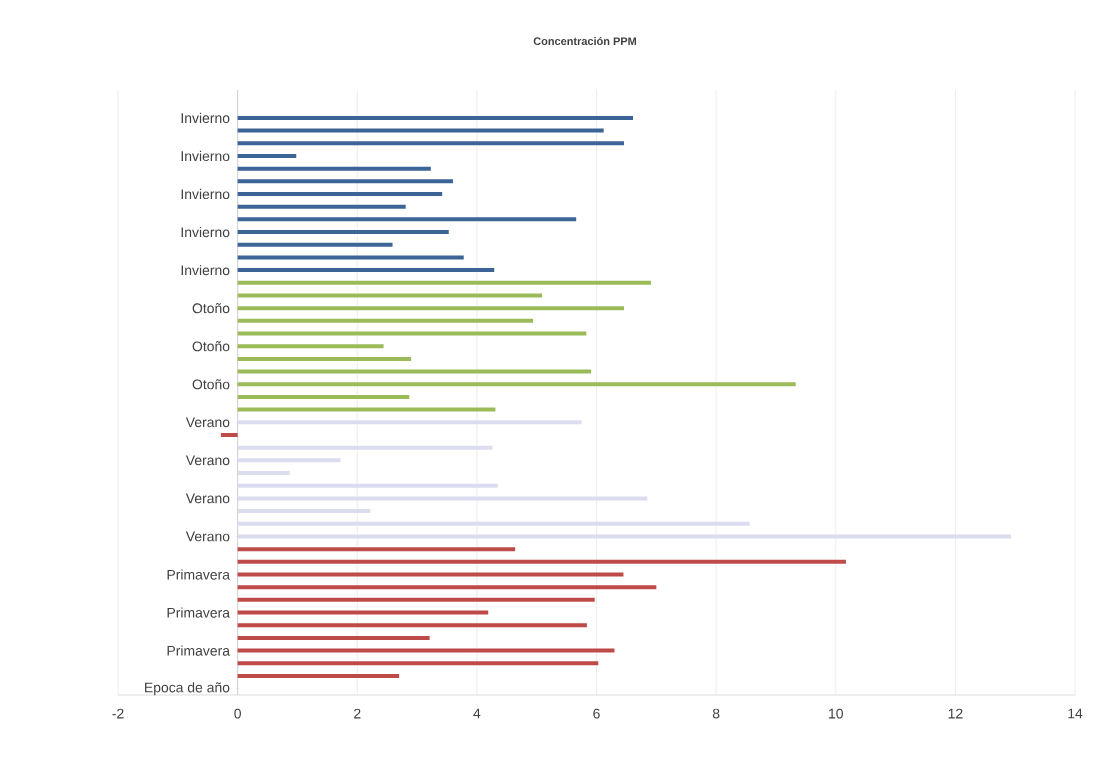  Describe the element at coordinates (187, 689) in the screenshot. I see `y-tick-label: Epoca de año` at that location.